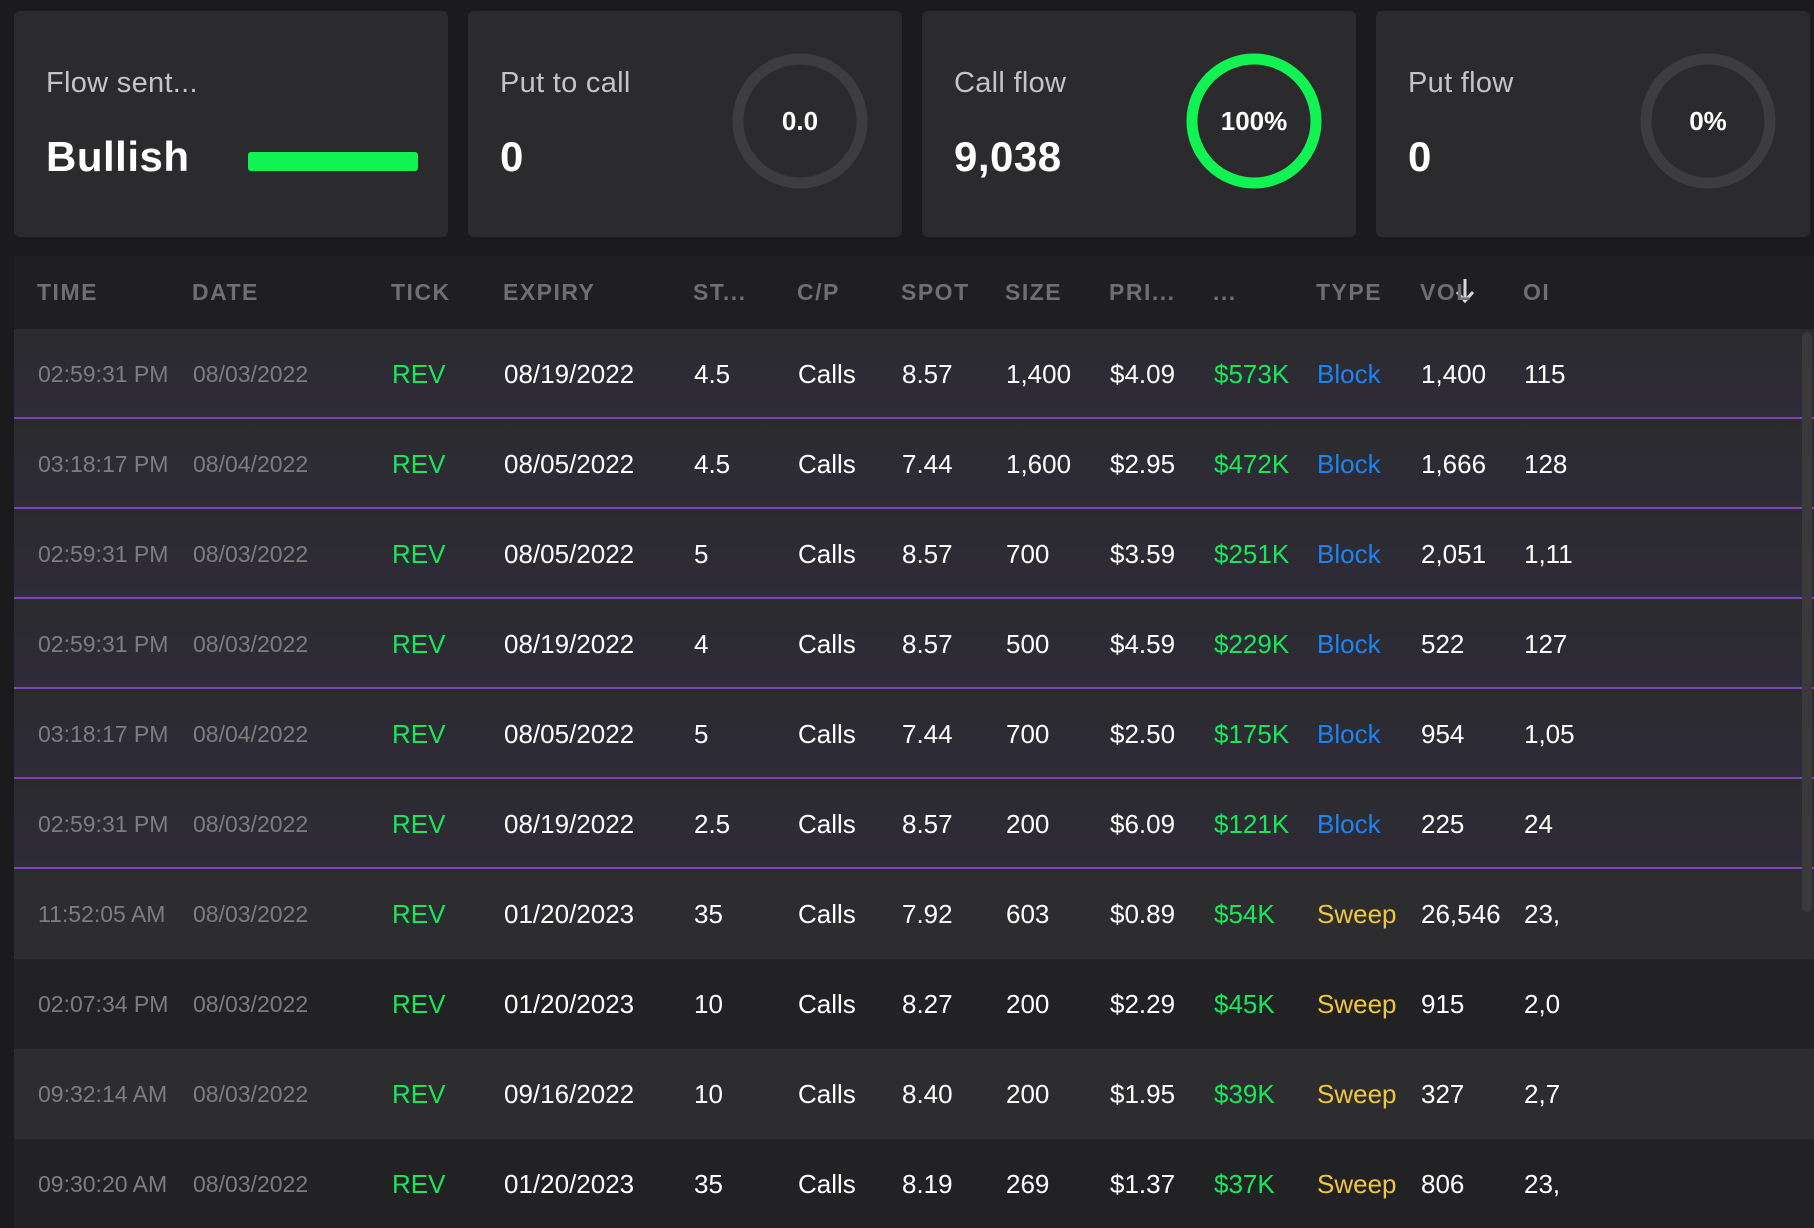 The width and height of the screenshot is (1814, 1228). Describe the element at coordinates (1139, 124) in the screenshot. I see `call-flow-card: Call flow 9,038 100%` at that location.